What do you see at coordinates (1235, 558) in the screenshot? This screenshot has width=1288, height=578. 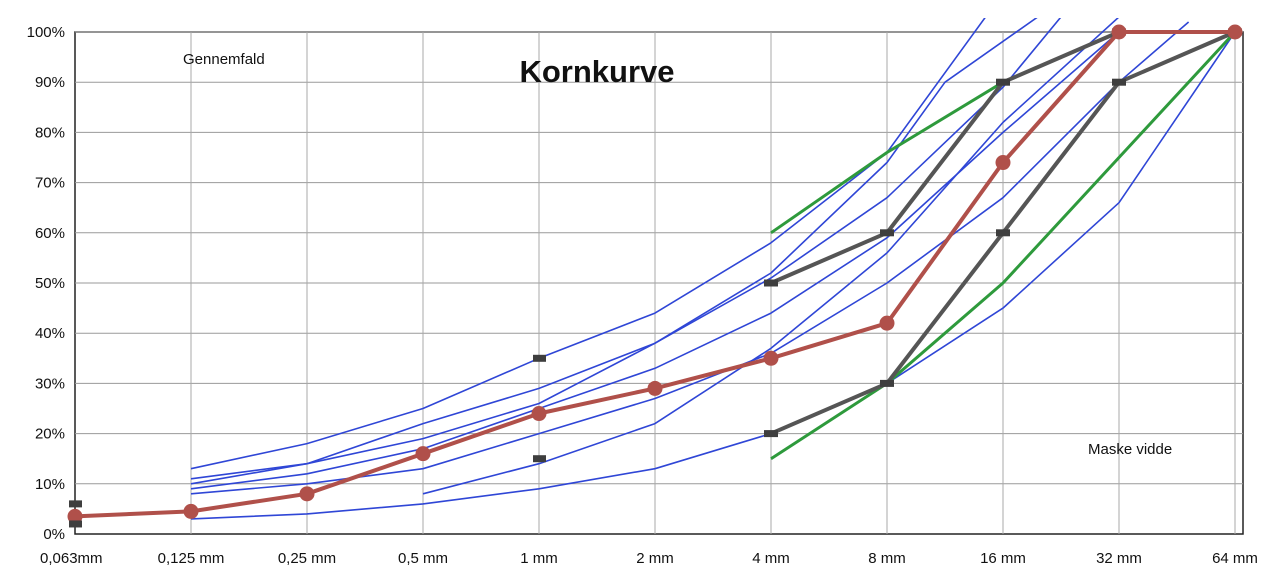 I see `x-tick-label: 64 mm` at bounding box center [1235, 558].